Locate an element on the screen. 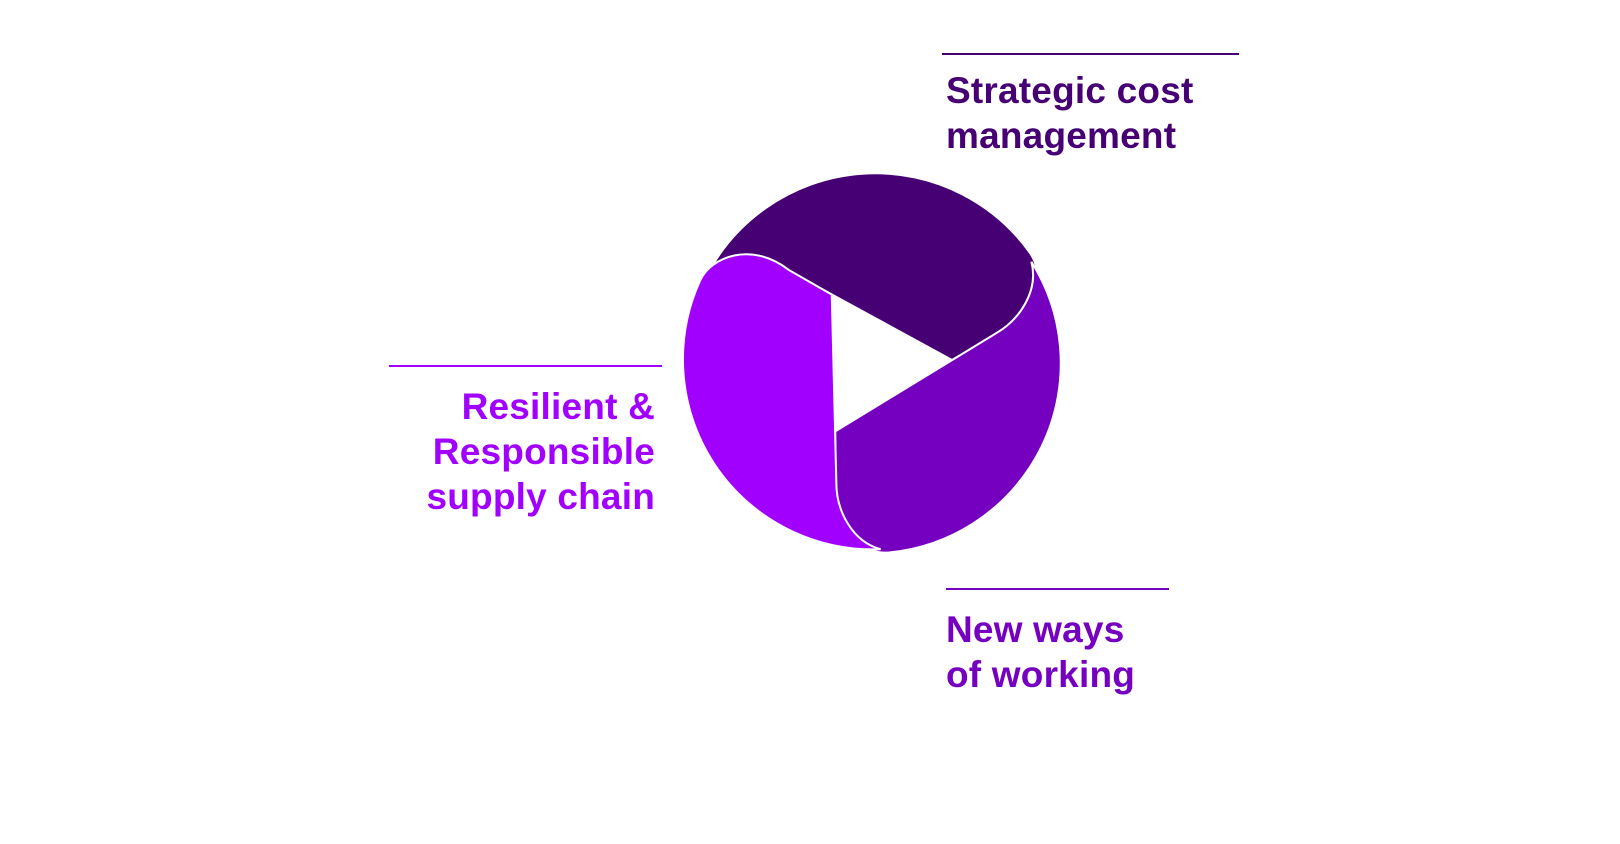 Image resolution: width=1620 pixels, height=844 pixels. play-triangle-icon is located at coordinates (892, 361).